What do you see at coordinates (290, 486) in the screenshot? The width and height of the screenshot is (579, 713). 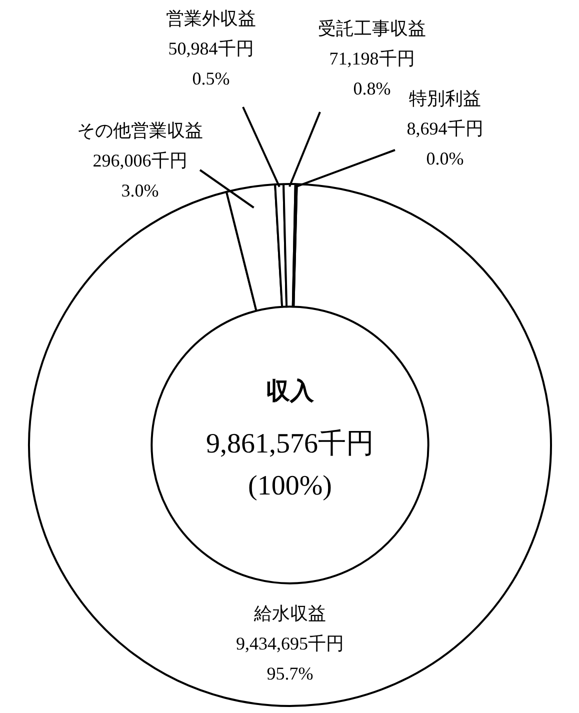 I see `text: (100%)` at bounding box center [290, 486].